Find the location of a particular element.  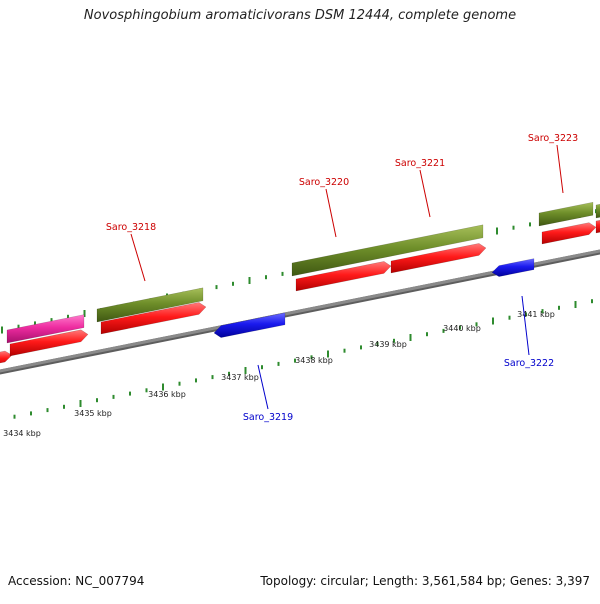

gene-bar-pink is located at coordinates (45, 329).